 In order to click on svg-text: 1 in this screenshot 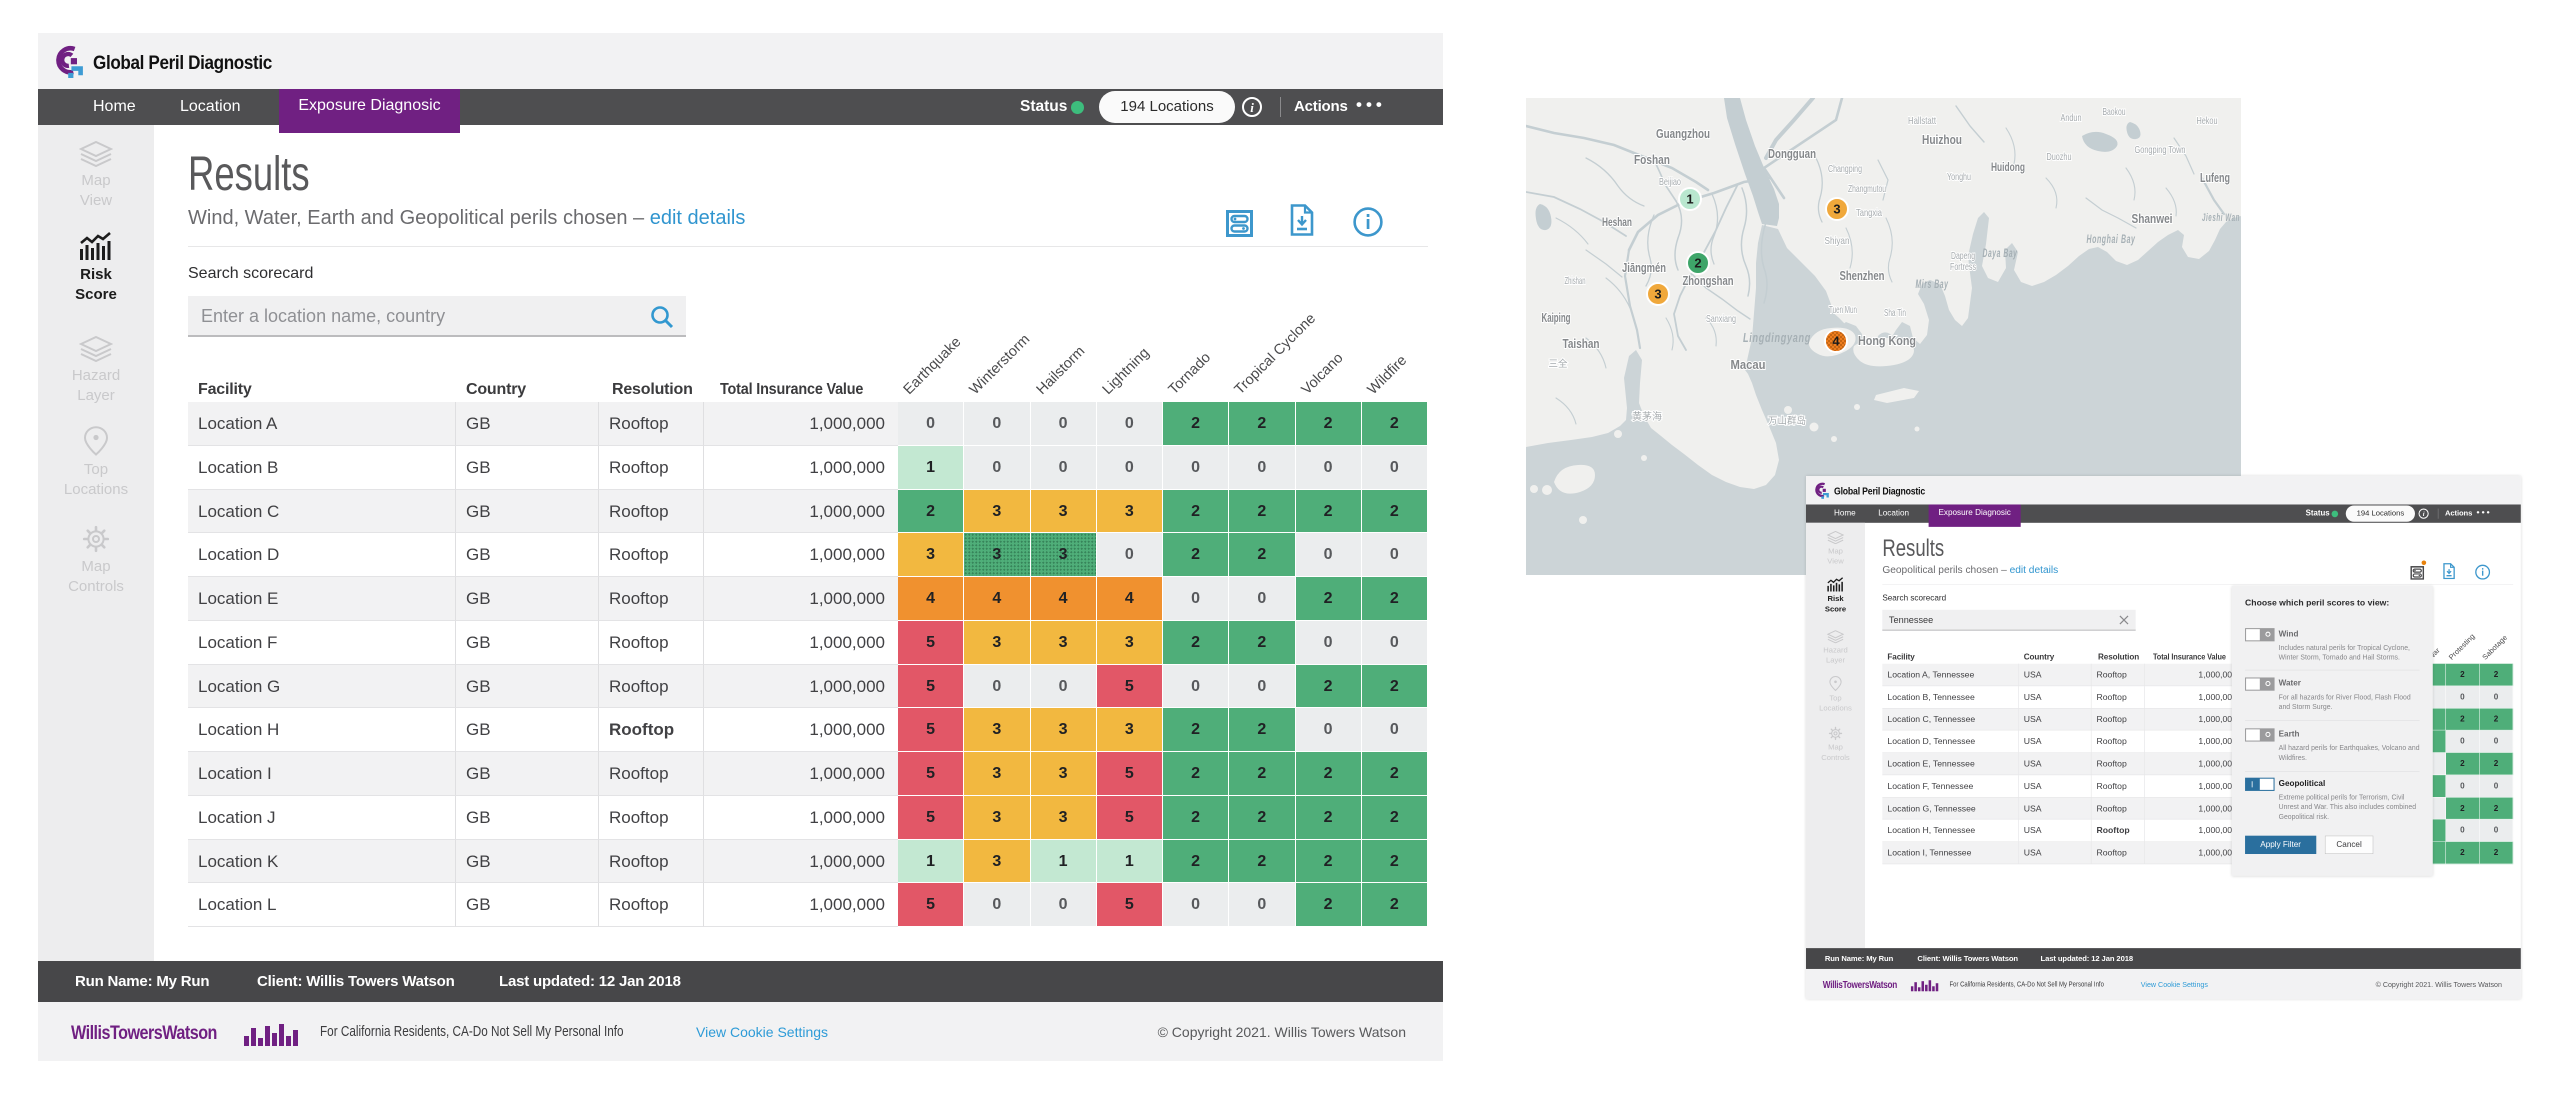, I will do `click(1689, 199)`.